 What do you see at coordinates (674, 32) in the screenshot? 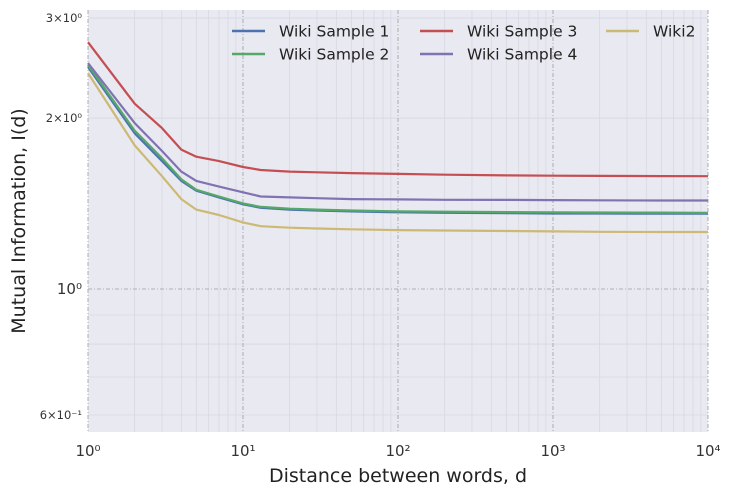
I see `legend-label: Wiki2` at bounding box center [674, 32].